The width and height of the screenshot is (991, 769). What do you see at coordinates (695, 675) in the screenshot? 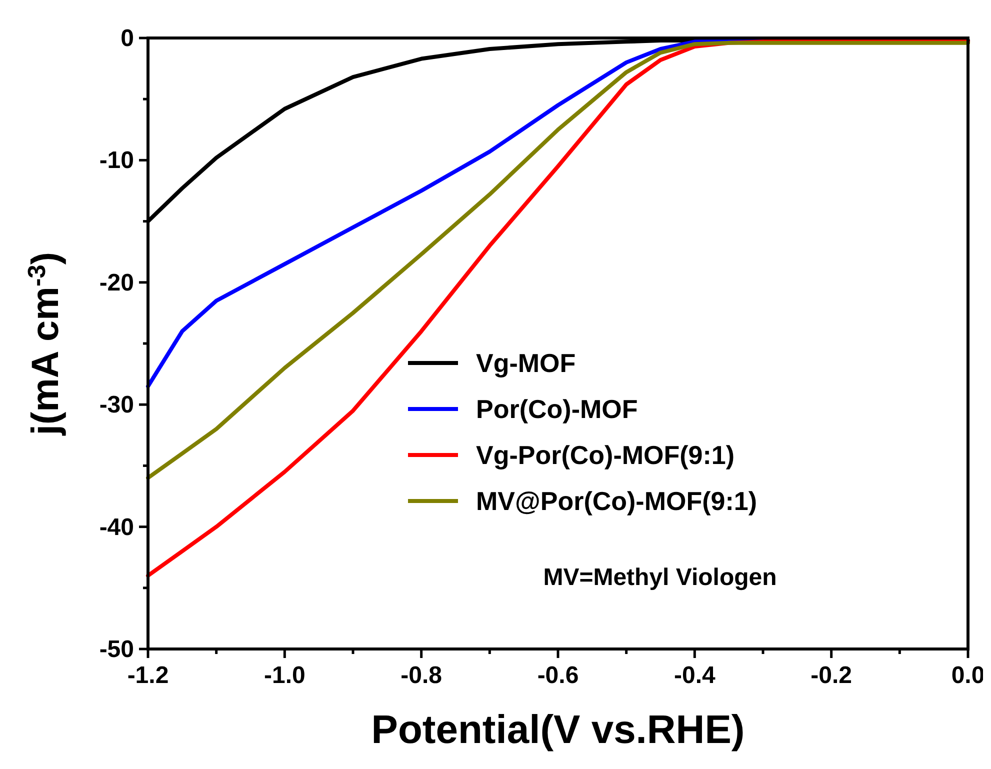
I see `x-tick-label: -0.4` at bounding box center [695, 675].